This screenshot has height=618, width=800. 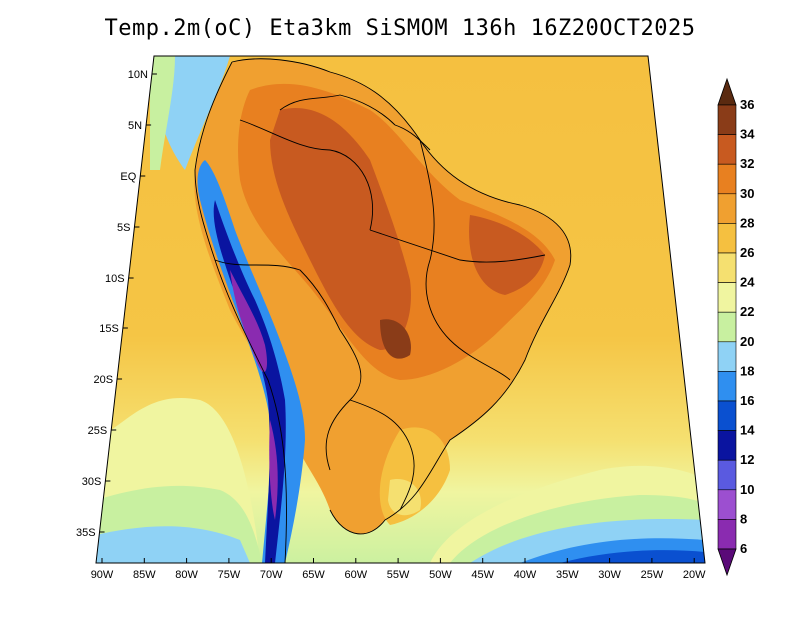 What do you see at coordinates (747, 311) in the screenshot?
I see `colorbar-label: 22` at bounding box center [747, 311].